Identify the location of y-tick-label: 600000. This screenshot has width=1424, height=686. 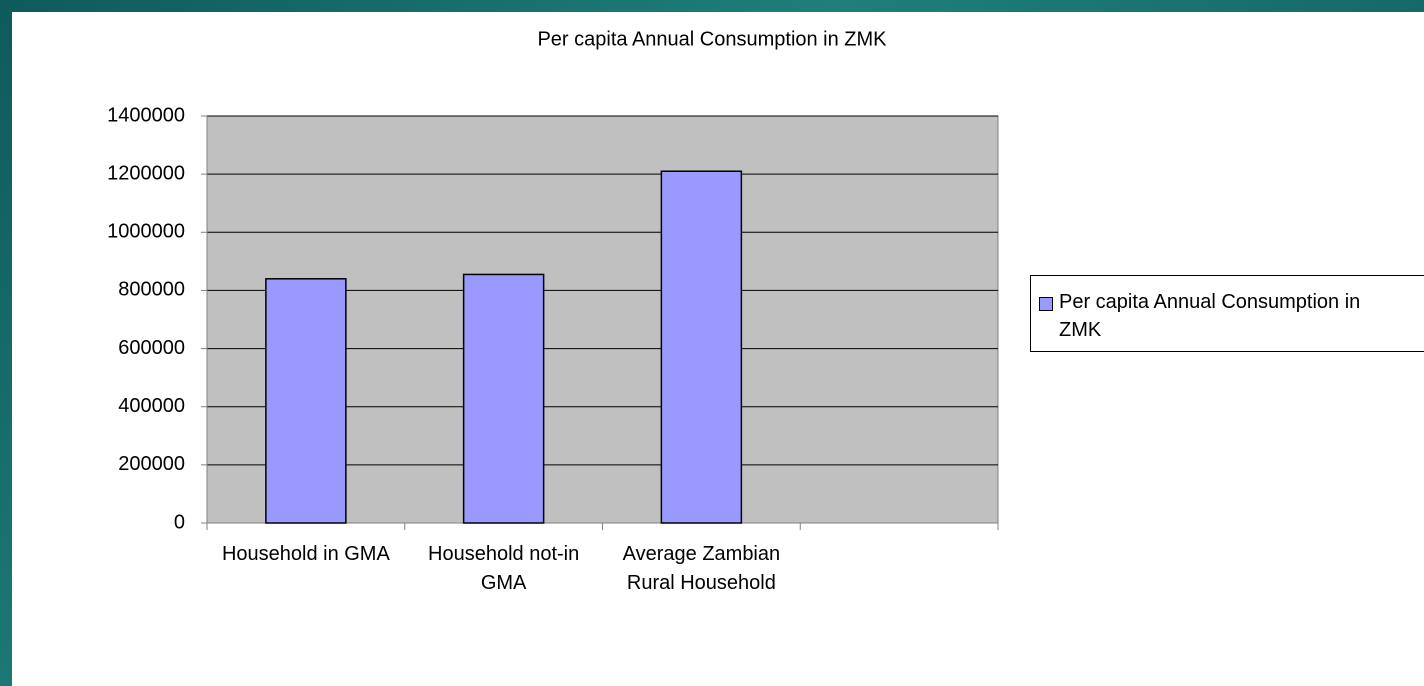
(151, 348).